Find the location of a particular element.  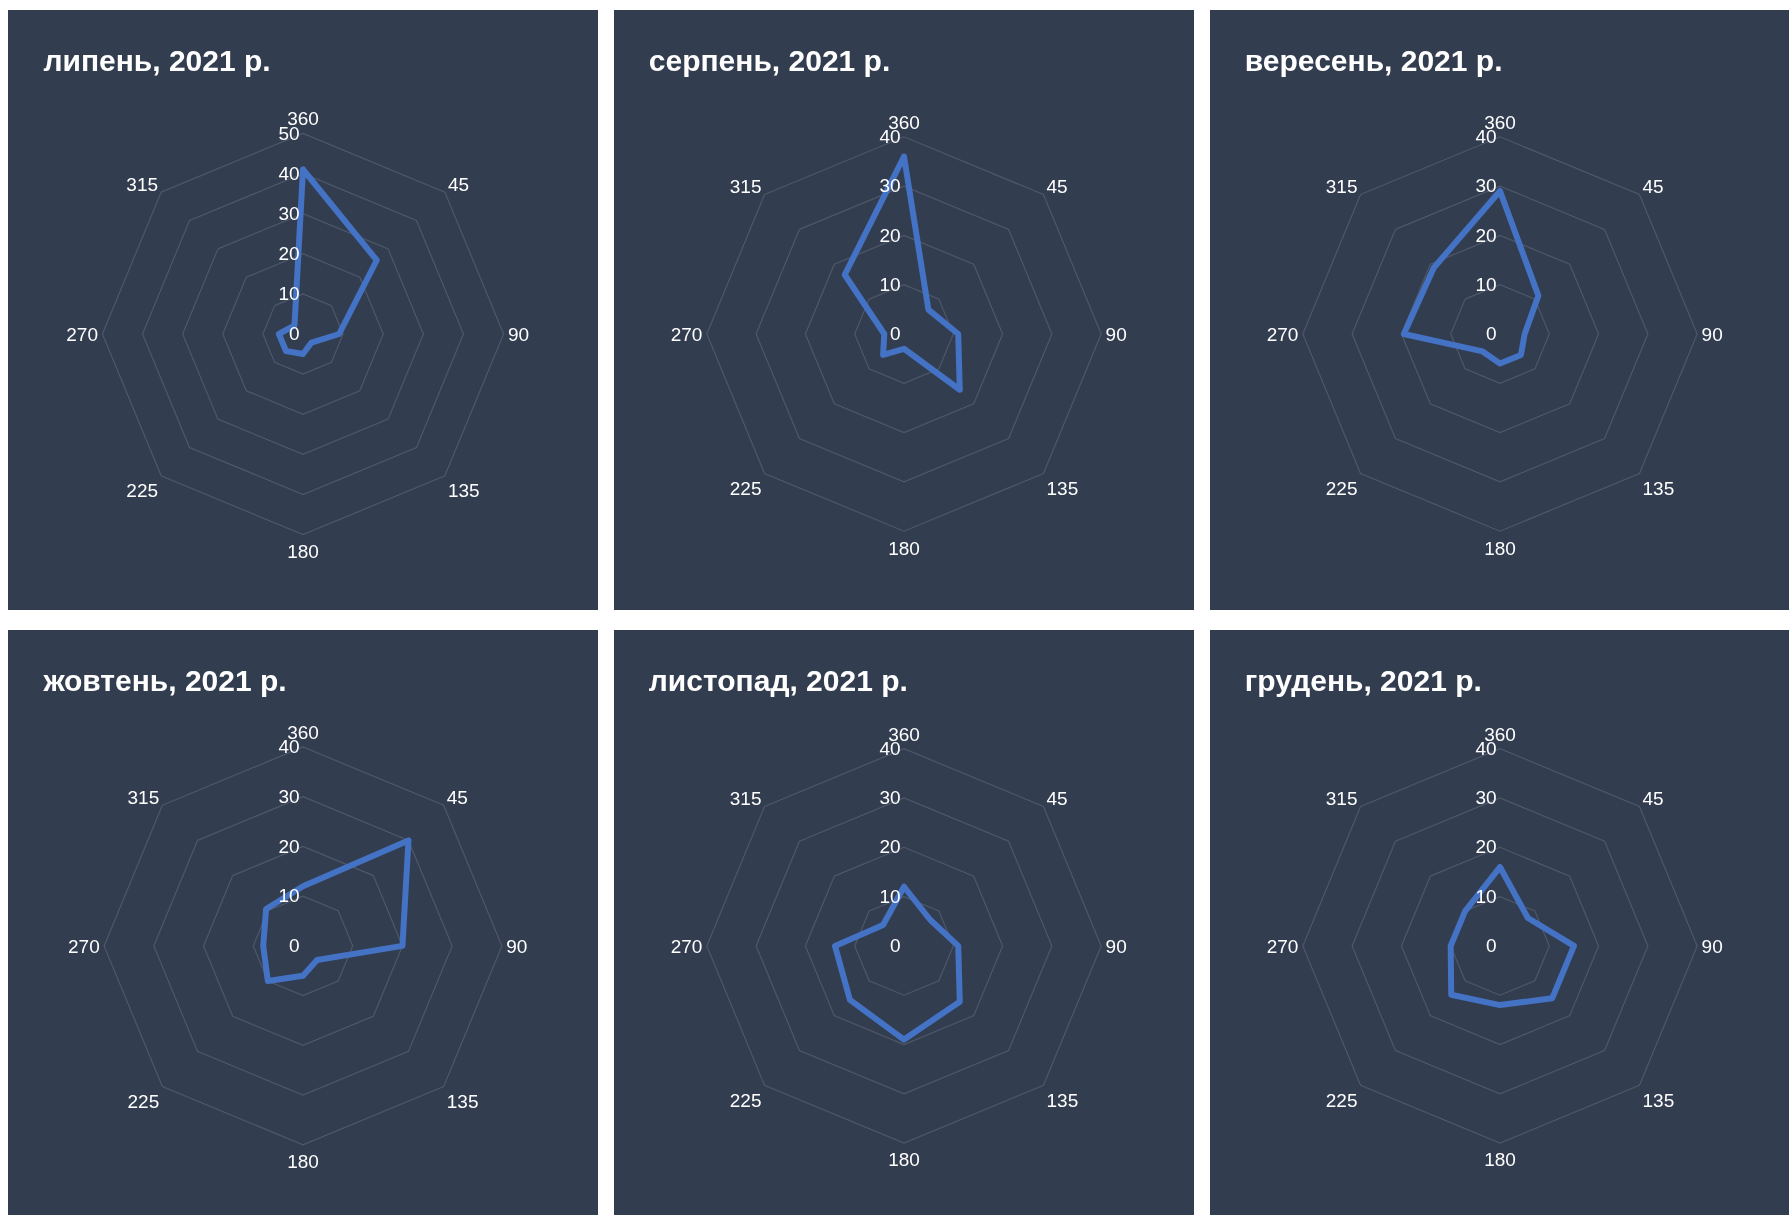

chart-title: серпень, 2021 р. is located at coordinates (769, 60).